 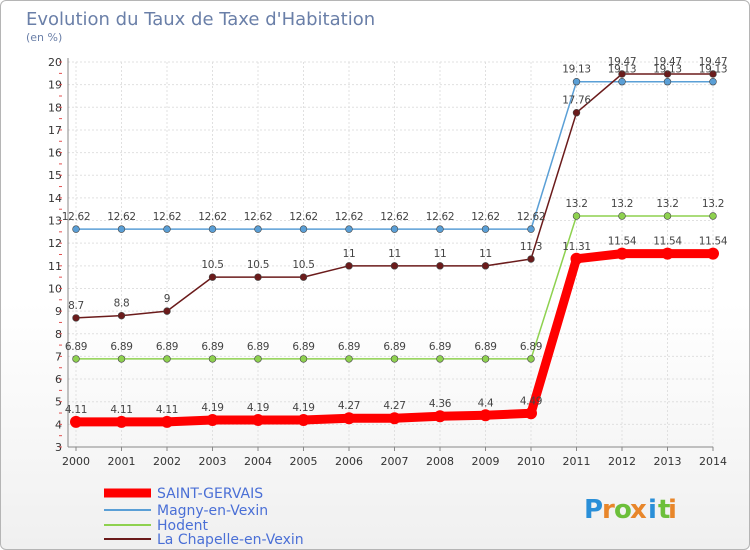 I want to click on y-tick-label: 15, so click(x=55, y=175).